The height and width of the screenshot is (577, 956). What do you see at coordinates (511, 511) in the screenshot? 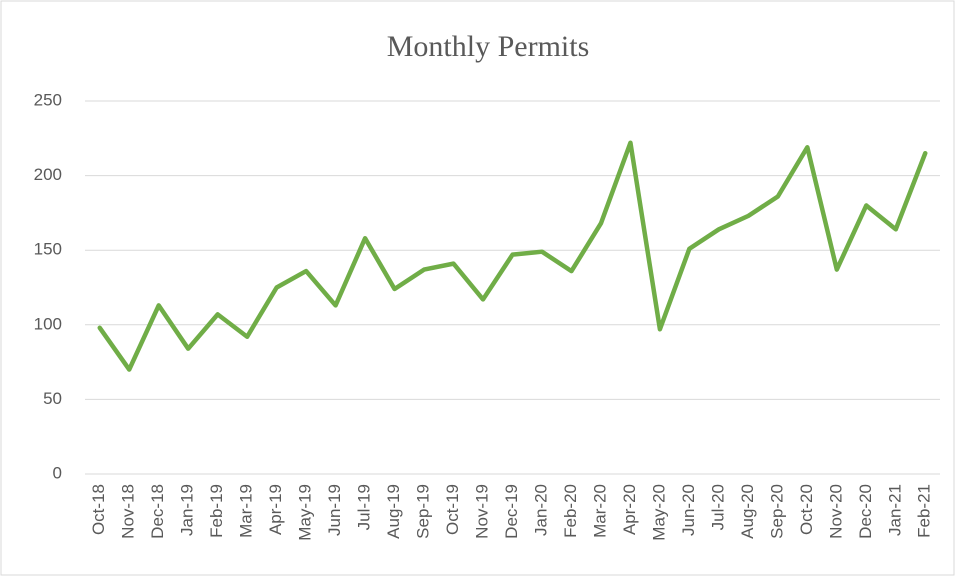
I see `x-tick-label: Dec-19` at bounding box center [511, 511].